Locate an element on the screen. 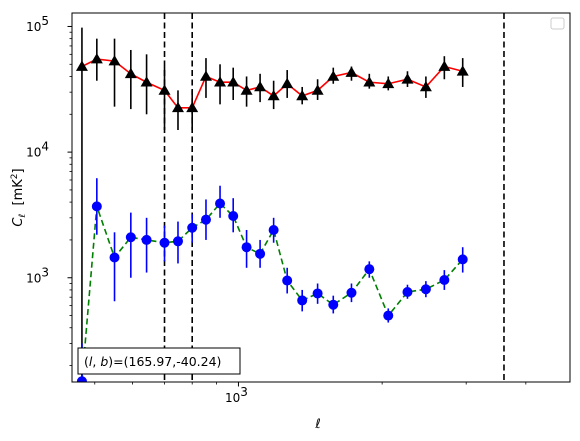 The height and width of the screenshot is (441, 580). y-tick-label: 10⁵ is located at coordinates (37, 24).